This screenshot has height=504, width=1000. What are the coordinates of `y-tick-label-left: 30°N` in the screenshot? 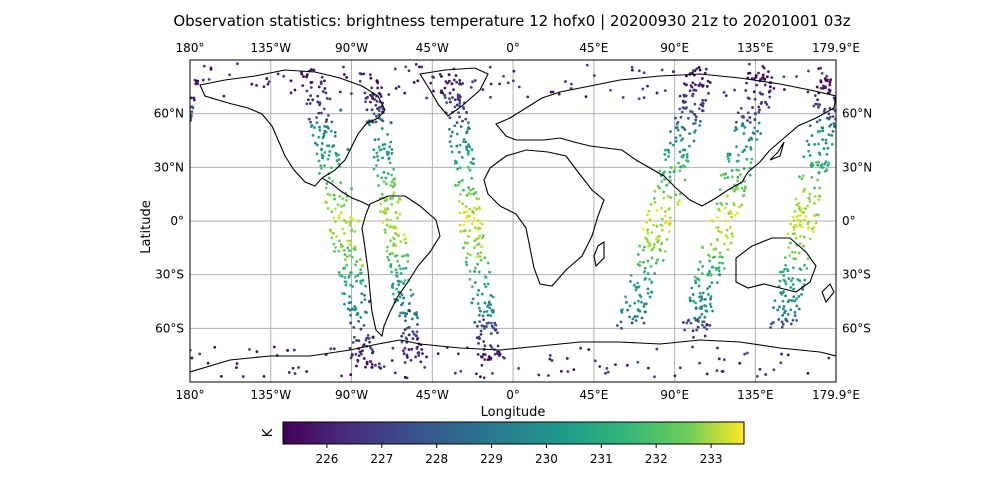 It's located at (169, 167).